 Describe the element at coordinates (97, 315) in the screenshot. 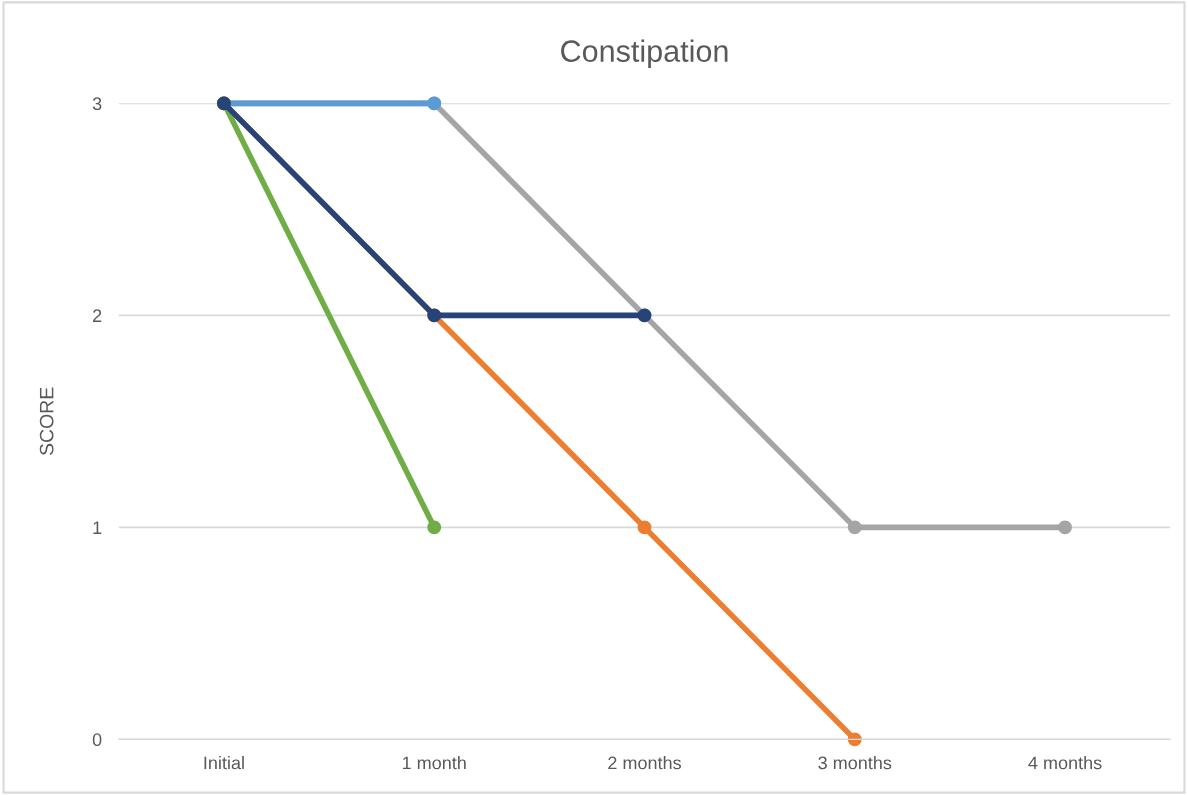

I see `y-tick-label: 2` at that location.